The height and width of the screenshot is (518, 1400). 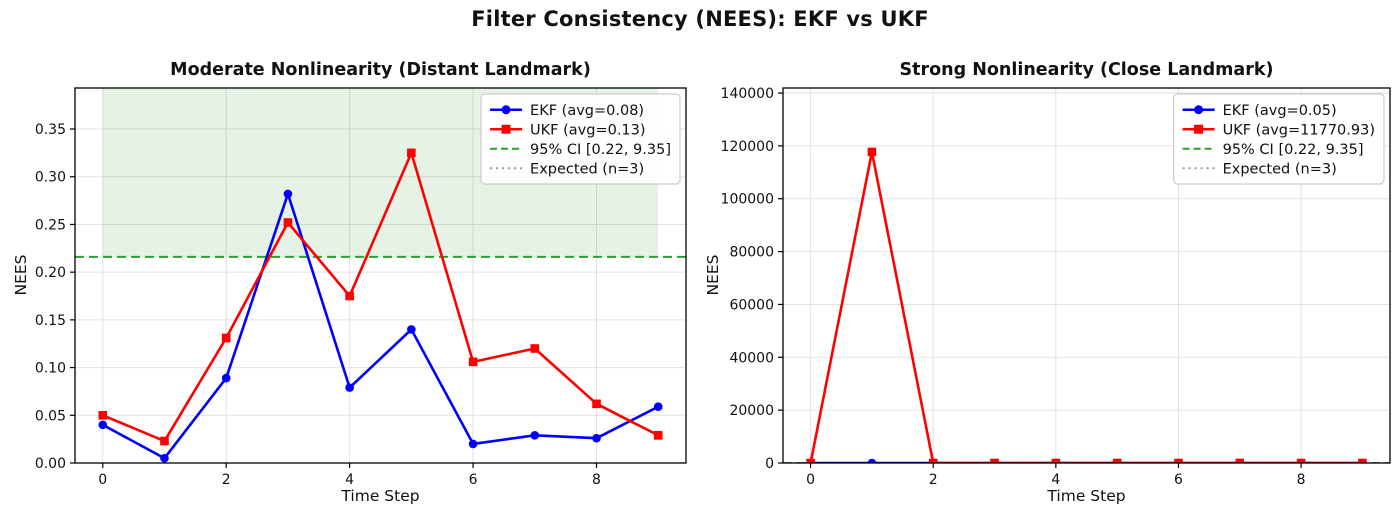 What do you see at coordinates (751, 253) in the screenshot?
I see `y-tick-label: 80000` at bounding box center [751, 253].